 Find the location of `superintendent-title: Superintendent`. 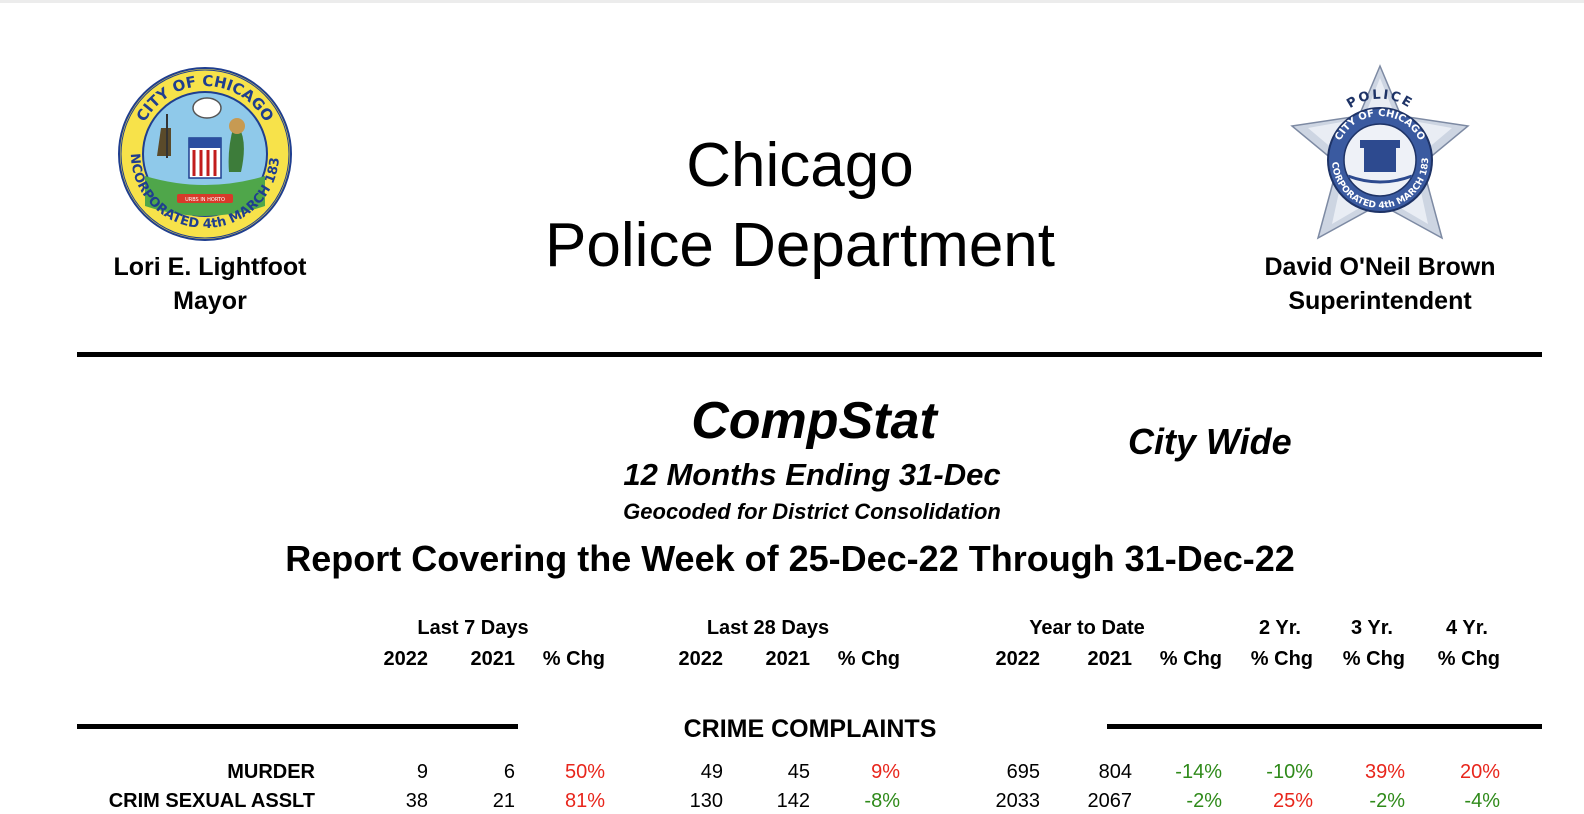

superintendent-title: Superintendent is located at coordinates (1380, 301).